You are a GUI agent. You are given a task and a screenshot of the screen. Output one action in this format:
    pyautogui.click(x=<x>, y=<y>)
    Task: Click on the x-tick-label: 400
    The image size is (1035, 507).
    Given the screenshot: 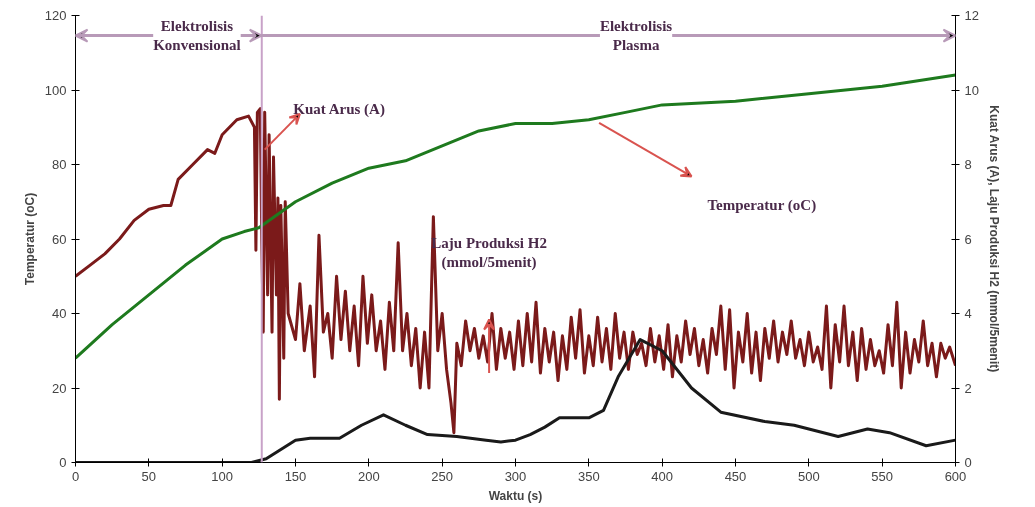 What is the action you would take?
    pyautogui.click(x=662, y=476)
    